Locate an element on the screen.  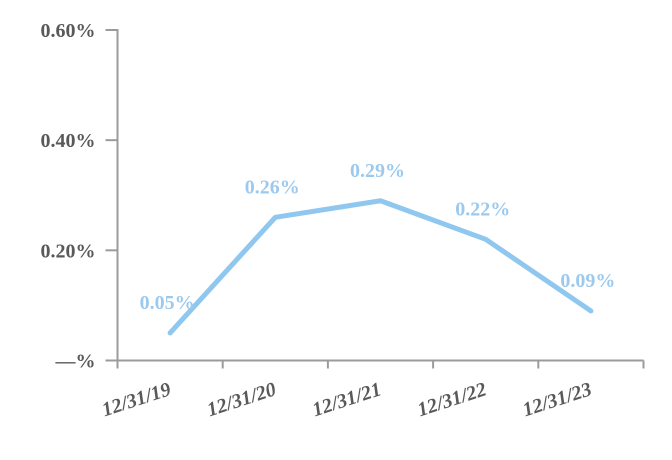
y-tick-label: 0.60% is located at coordinates (68, 31).